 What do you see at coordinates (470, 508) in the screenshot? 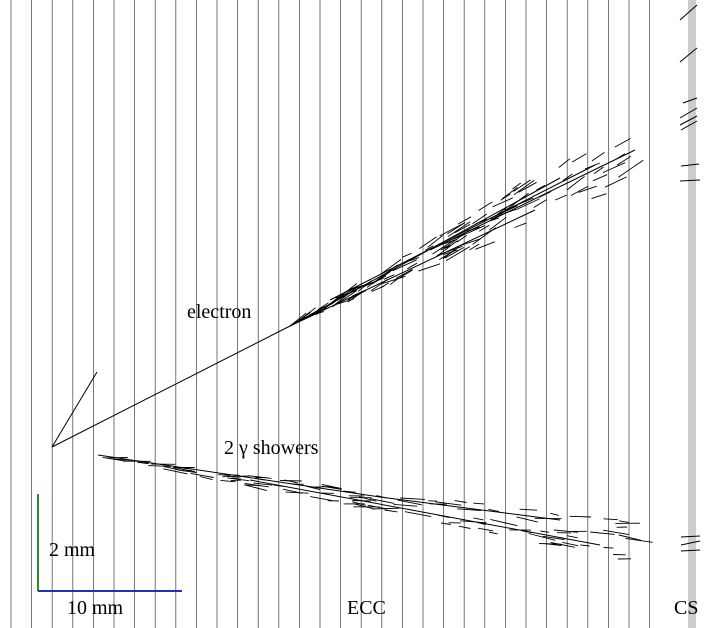
I see `gamma-track` at bounding box center [470, 508].